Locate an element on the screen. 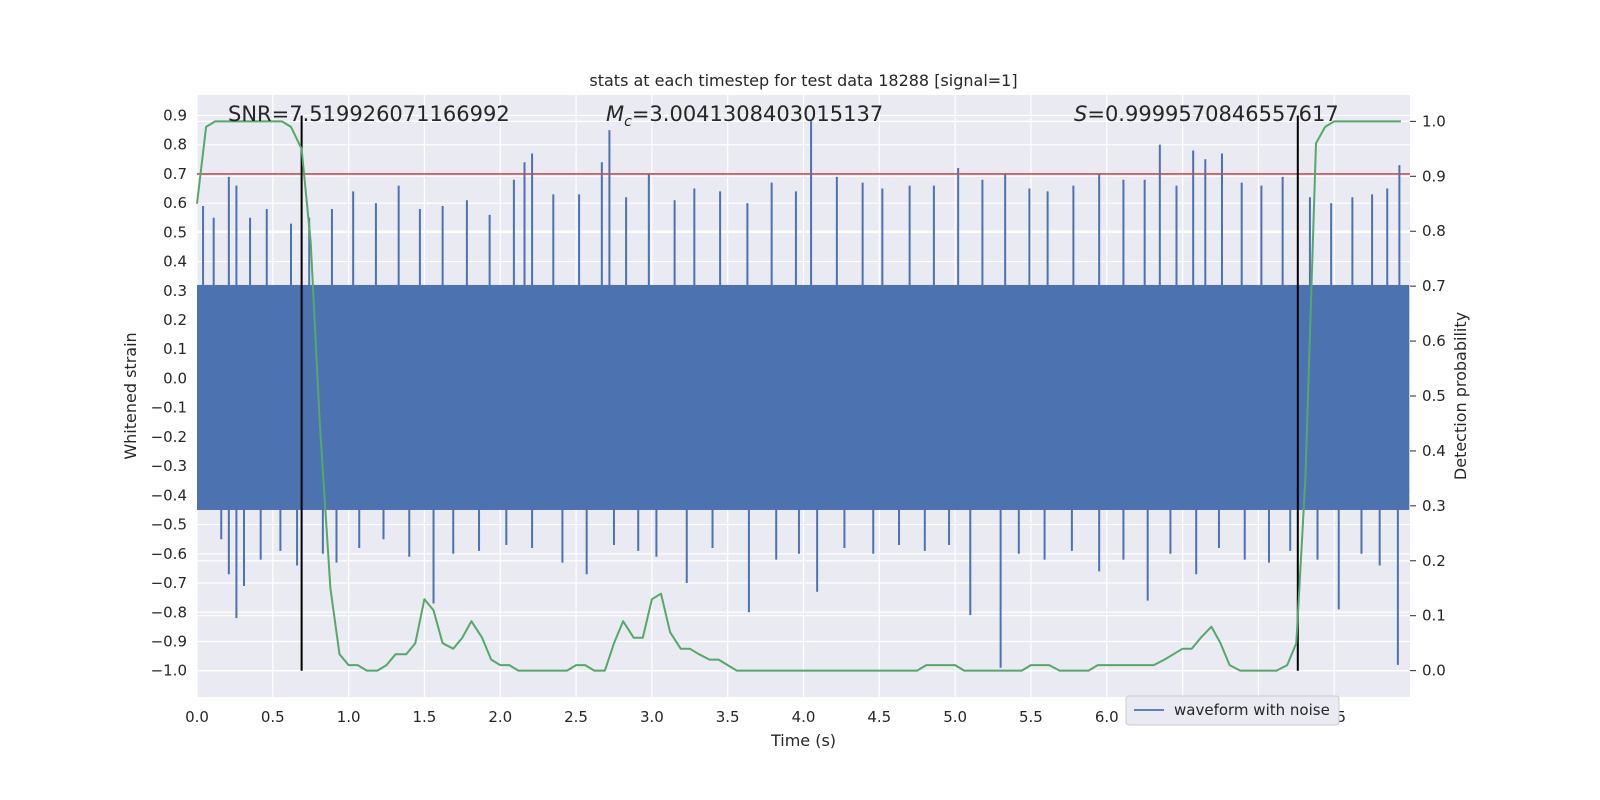 The image size is (1600, 800). y-tick-label: 0.0 is located at coordinates (175, 378).